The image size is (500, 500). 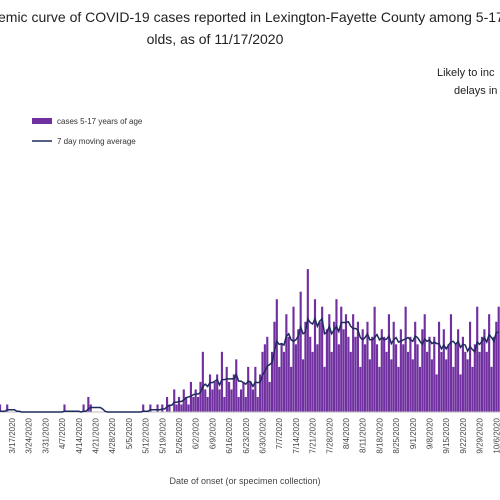 I want to click on x-tick-label: 4/21/2020, so click(x=96, y=435).